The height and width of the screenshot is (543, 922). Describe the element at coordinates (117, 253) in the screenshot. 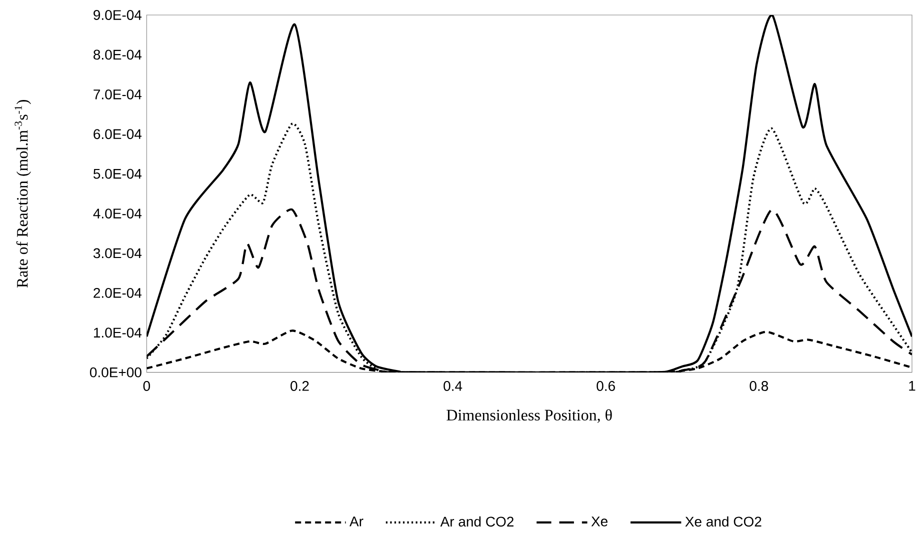

I see `y-tick-label: 3.0E-04` at that location.